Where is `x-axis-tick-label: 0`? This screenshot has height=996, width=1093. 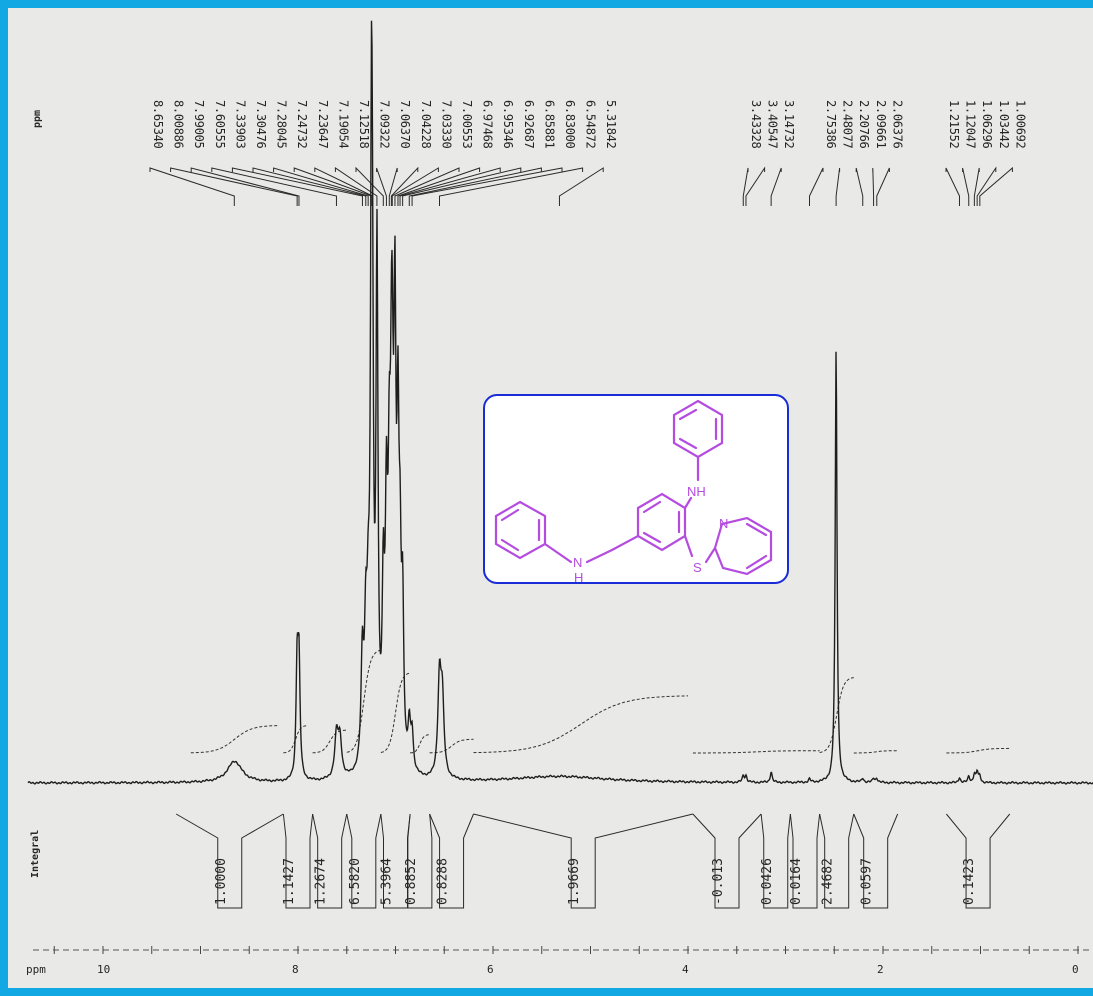 x-axis-tick-label: 0 is located at coordinates (1075, 969).